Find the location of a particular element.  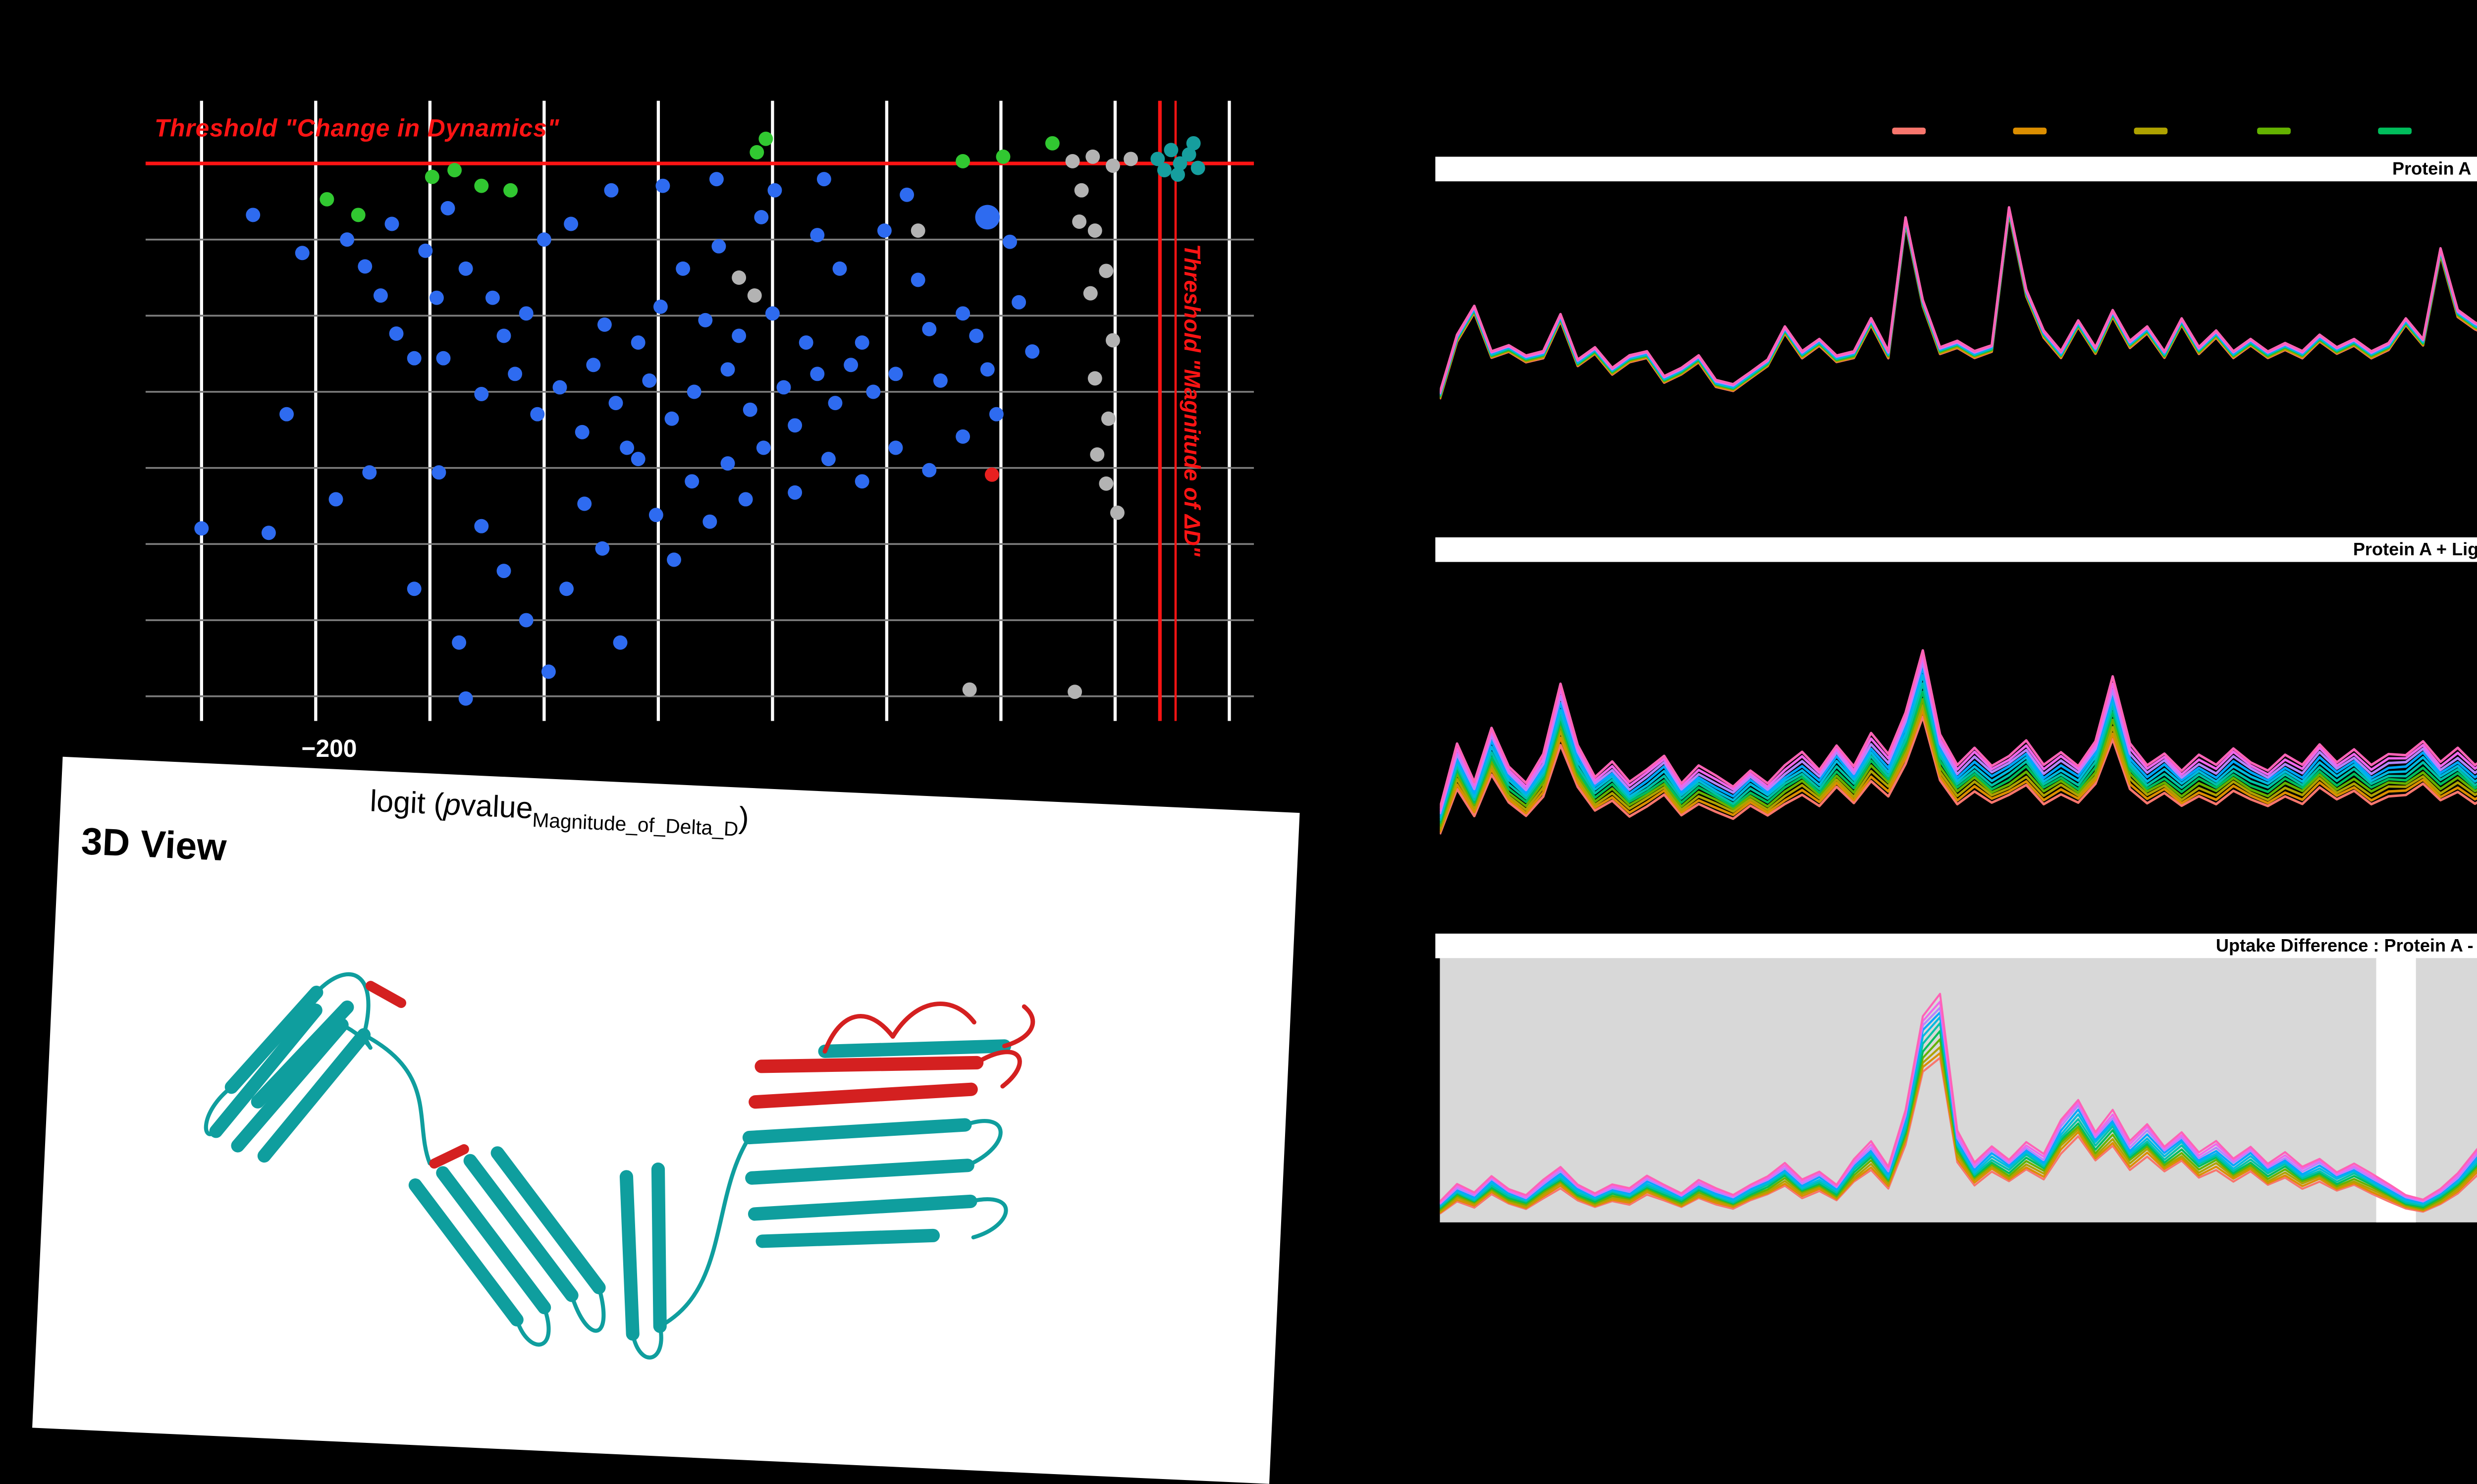

uptake-difference-chart is located at coordinates (1959, 1090).